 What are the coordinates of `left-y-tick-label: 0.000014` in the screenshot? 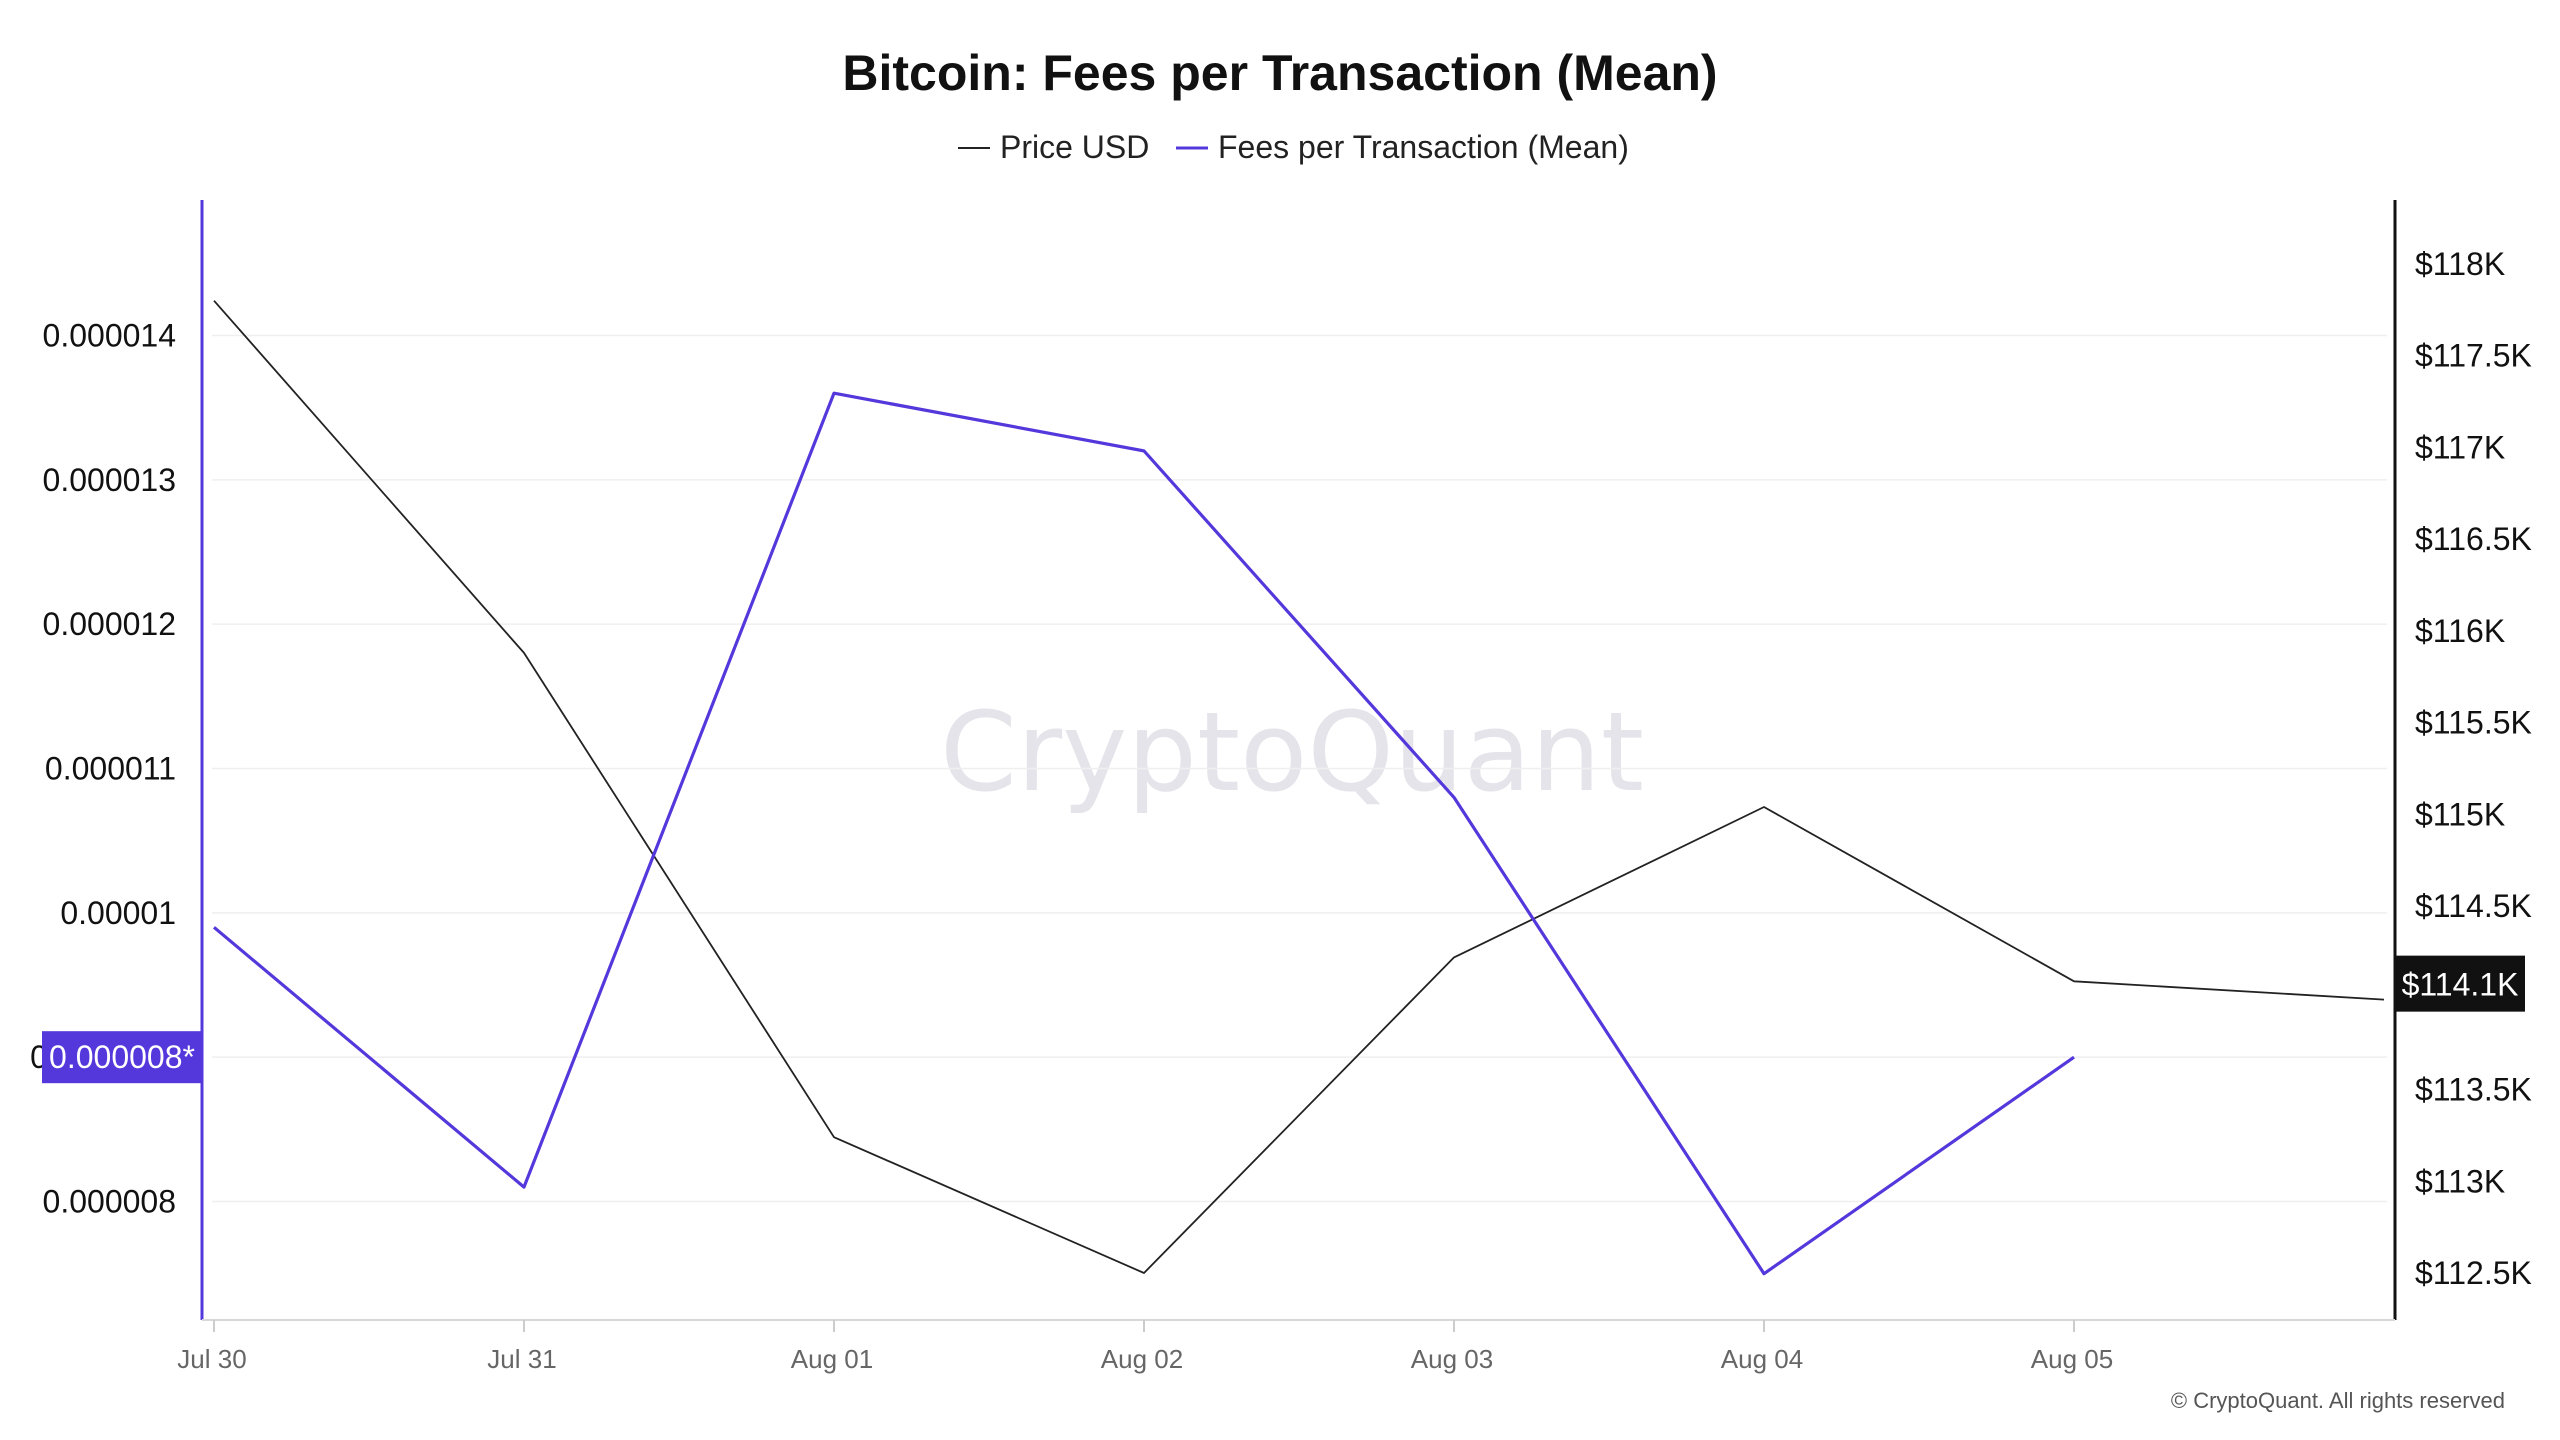 It's located at (109, 335).